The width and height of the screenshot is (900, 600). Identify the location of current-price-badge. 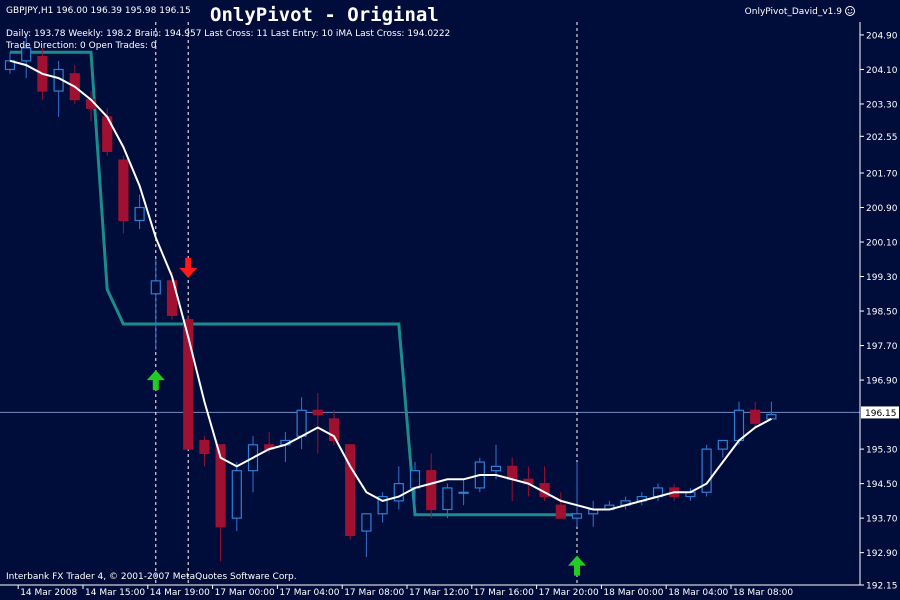
(880, 412).